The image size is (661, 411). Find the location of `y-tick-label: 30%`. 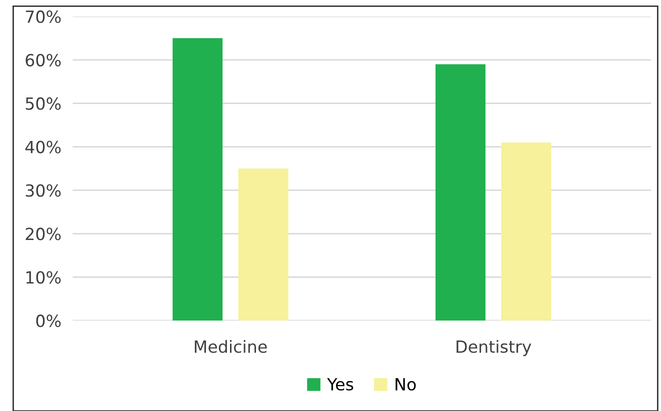

y-tick-label: 30% is located at coordinates (43, 190).